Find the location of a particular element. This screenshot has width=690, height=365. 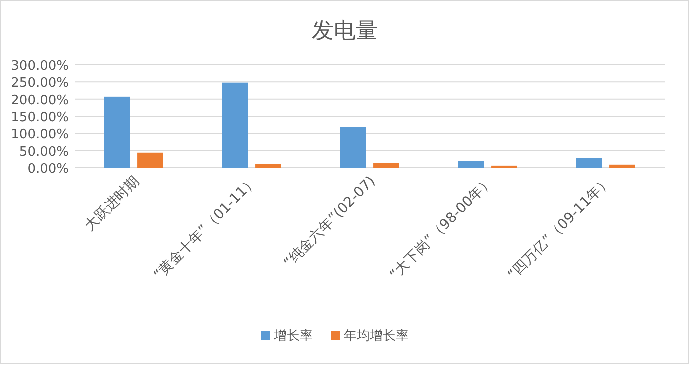

x-tick-label: 大跃进时期 is located at coordinates (112, 204).